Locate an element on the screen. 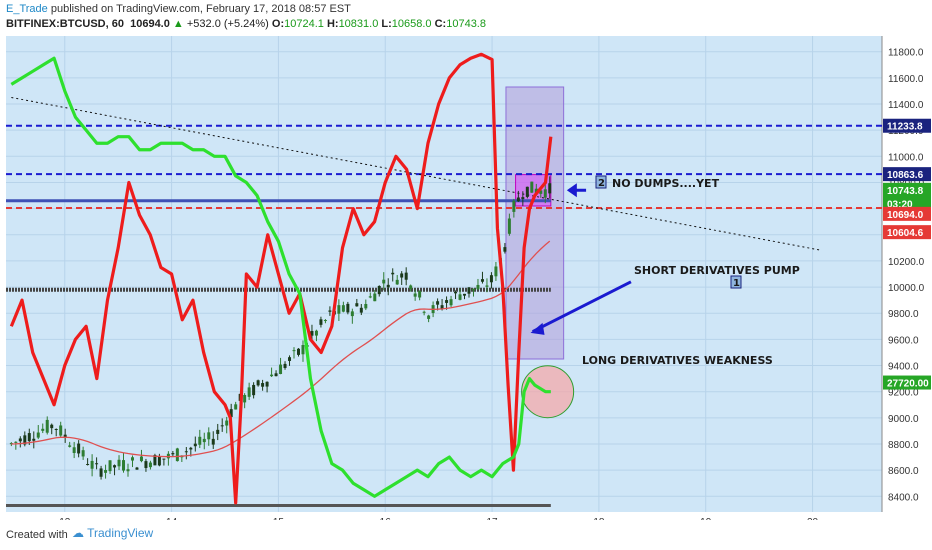  label-box-2: 2 is located at coordinates (601, 183).